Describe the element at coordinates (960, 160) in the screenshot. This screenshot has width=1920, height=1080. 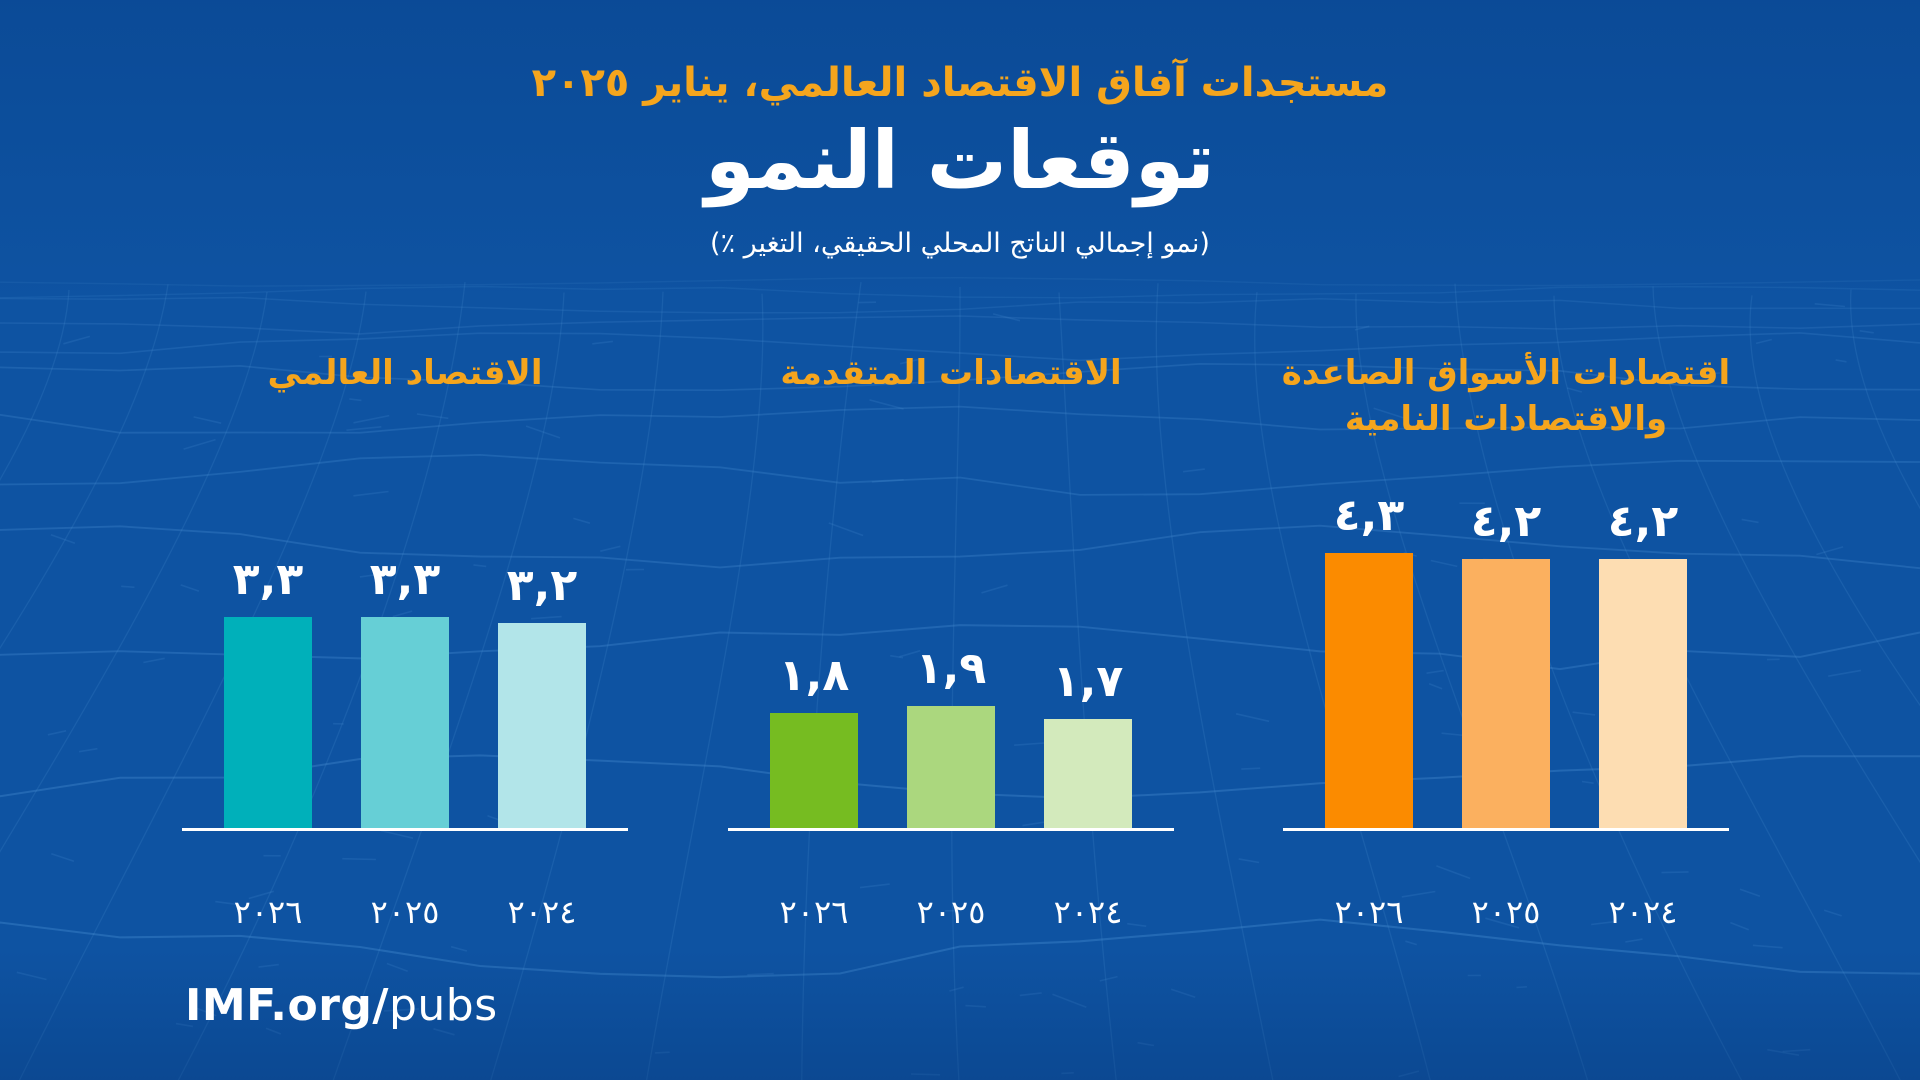
I see `chart-title: توقعات النمو` at that location.